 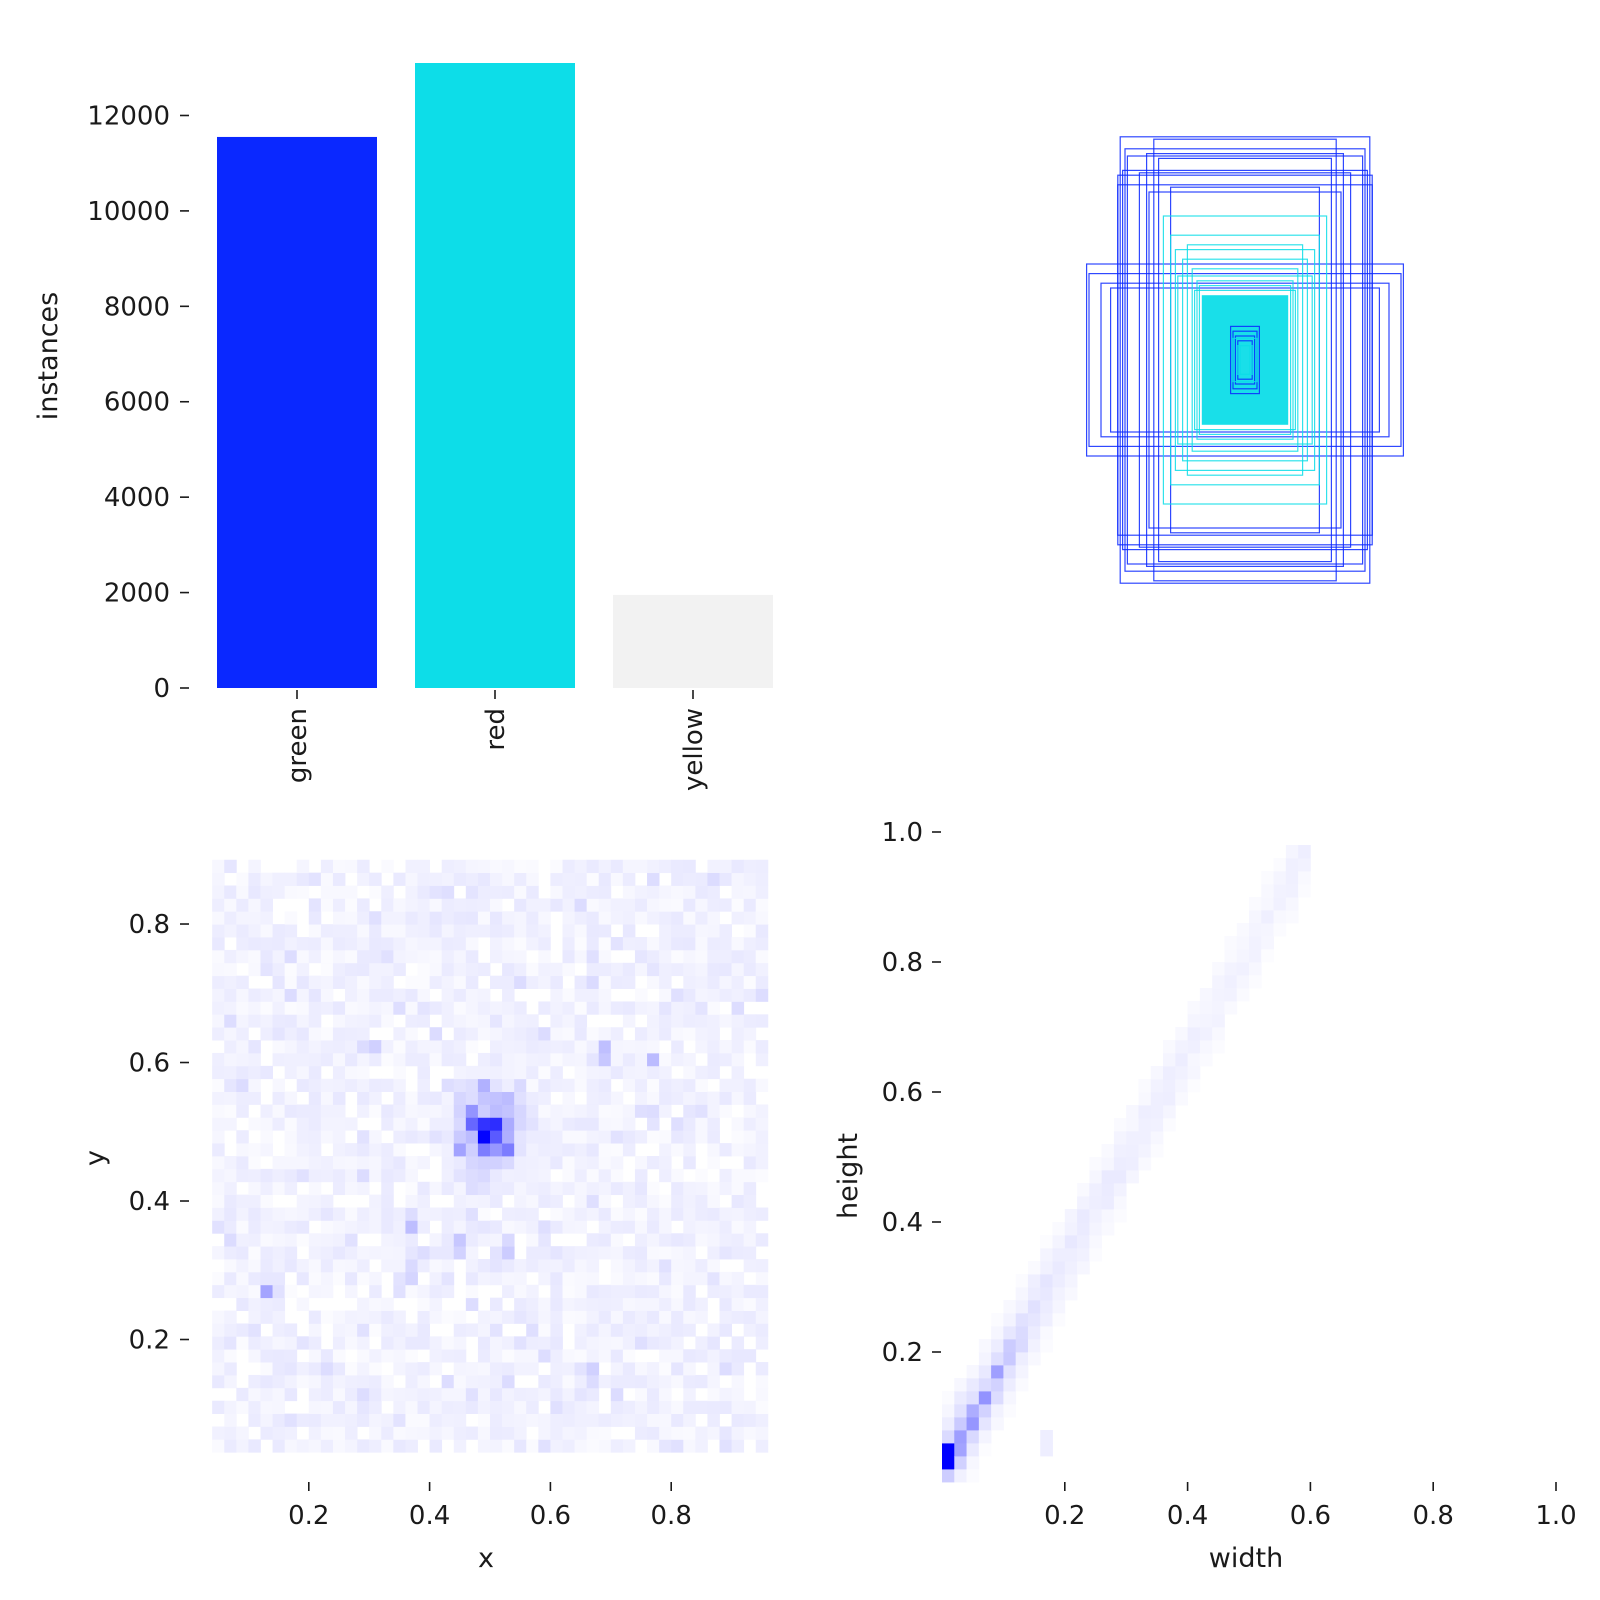 What do you see at coordinates (298, 745) in the screenshot?
I see `bar-x-tick-label: green` at bounding box center [298, 745].